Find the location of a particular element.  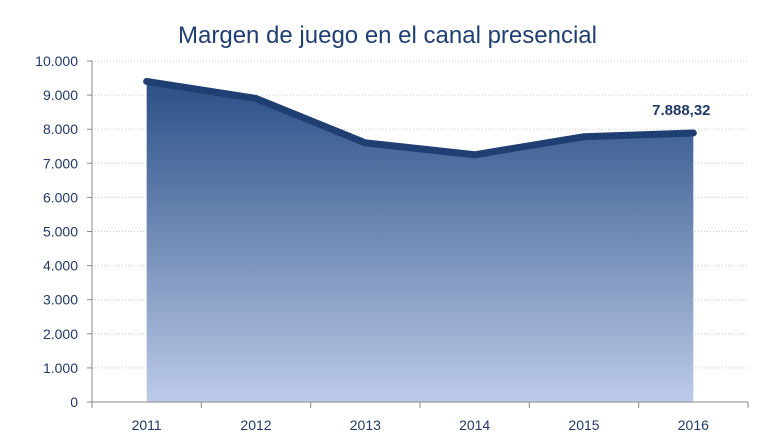

y-tick-label: 10.000 is located at coordinates (56, 61).